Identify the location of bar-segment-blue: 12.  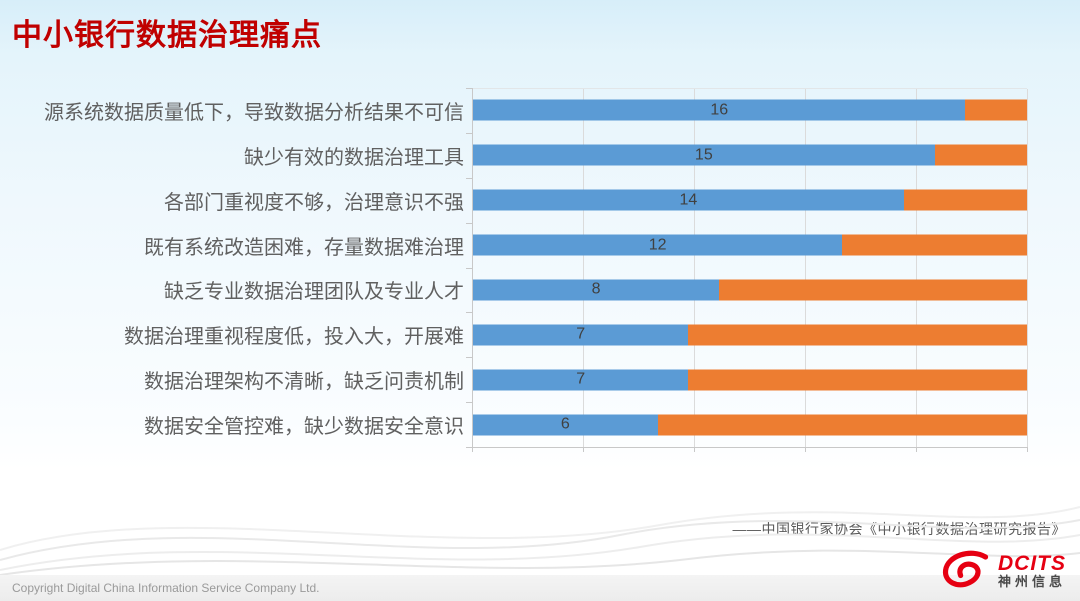
(658, 245).